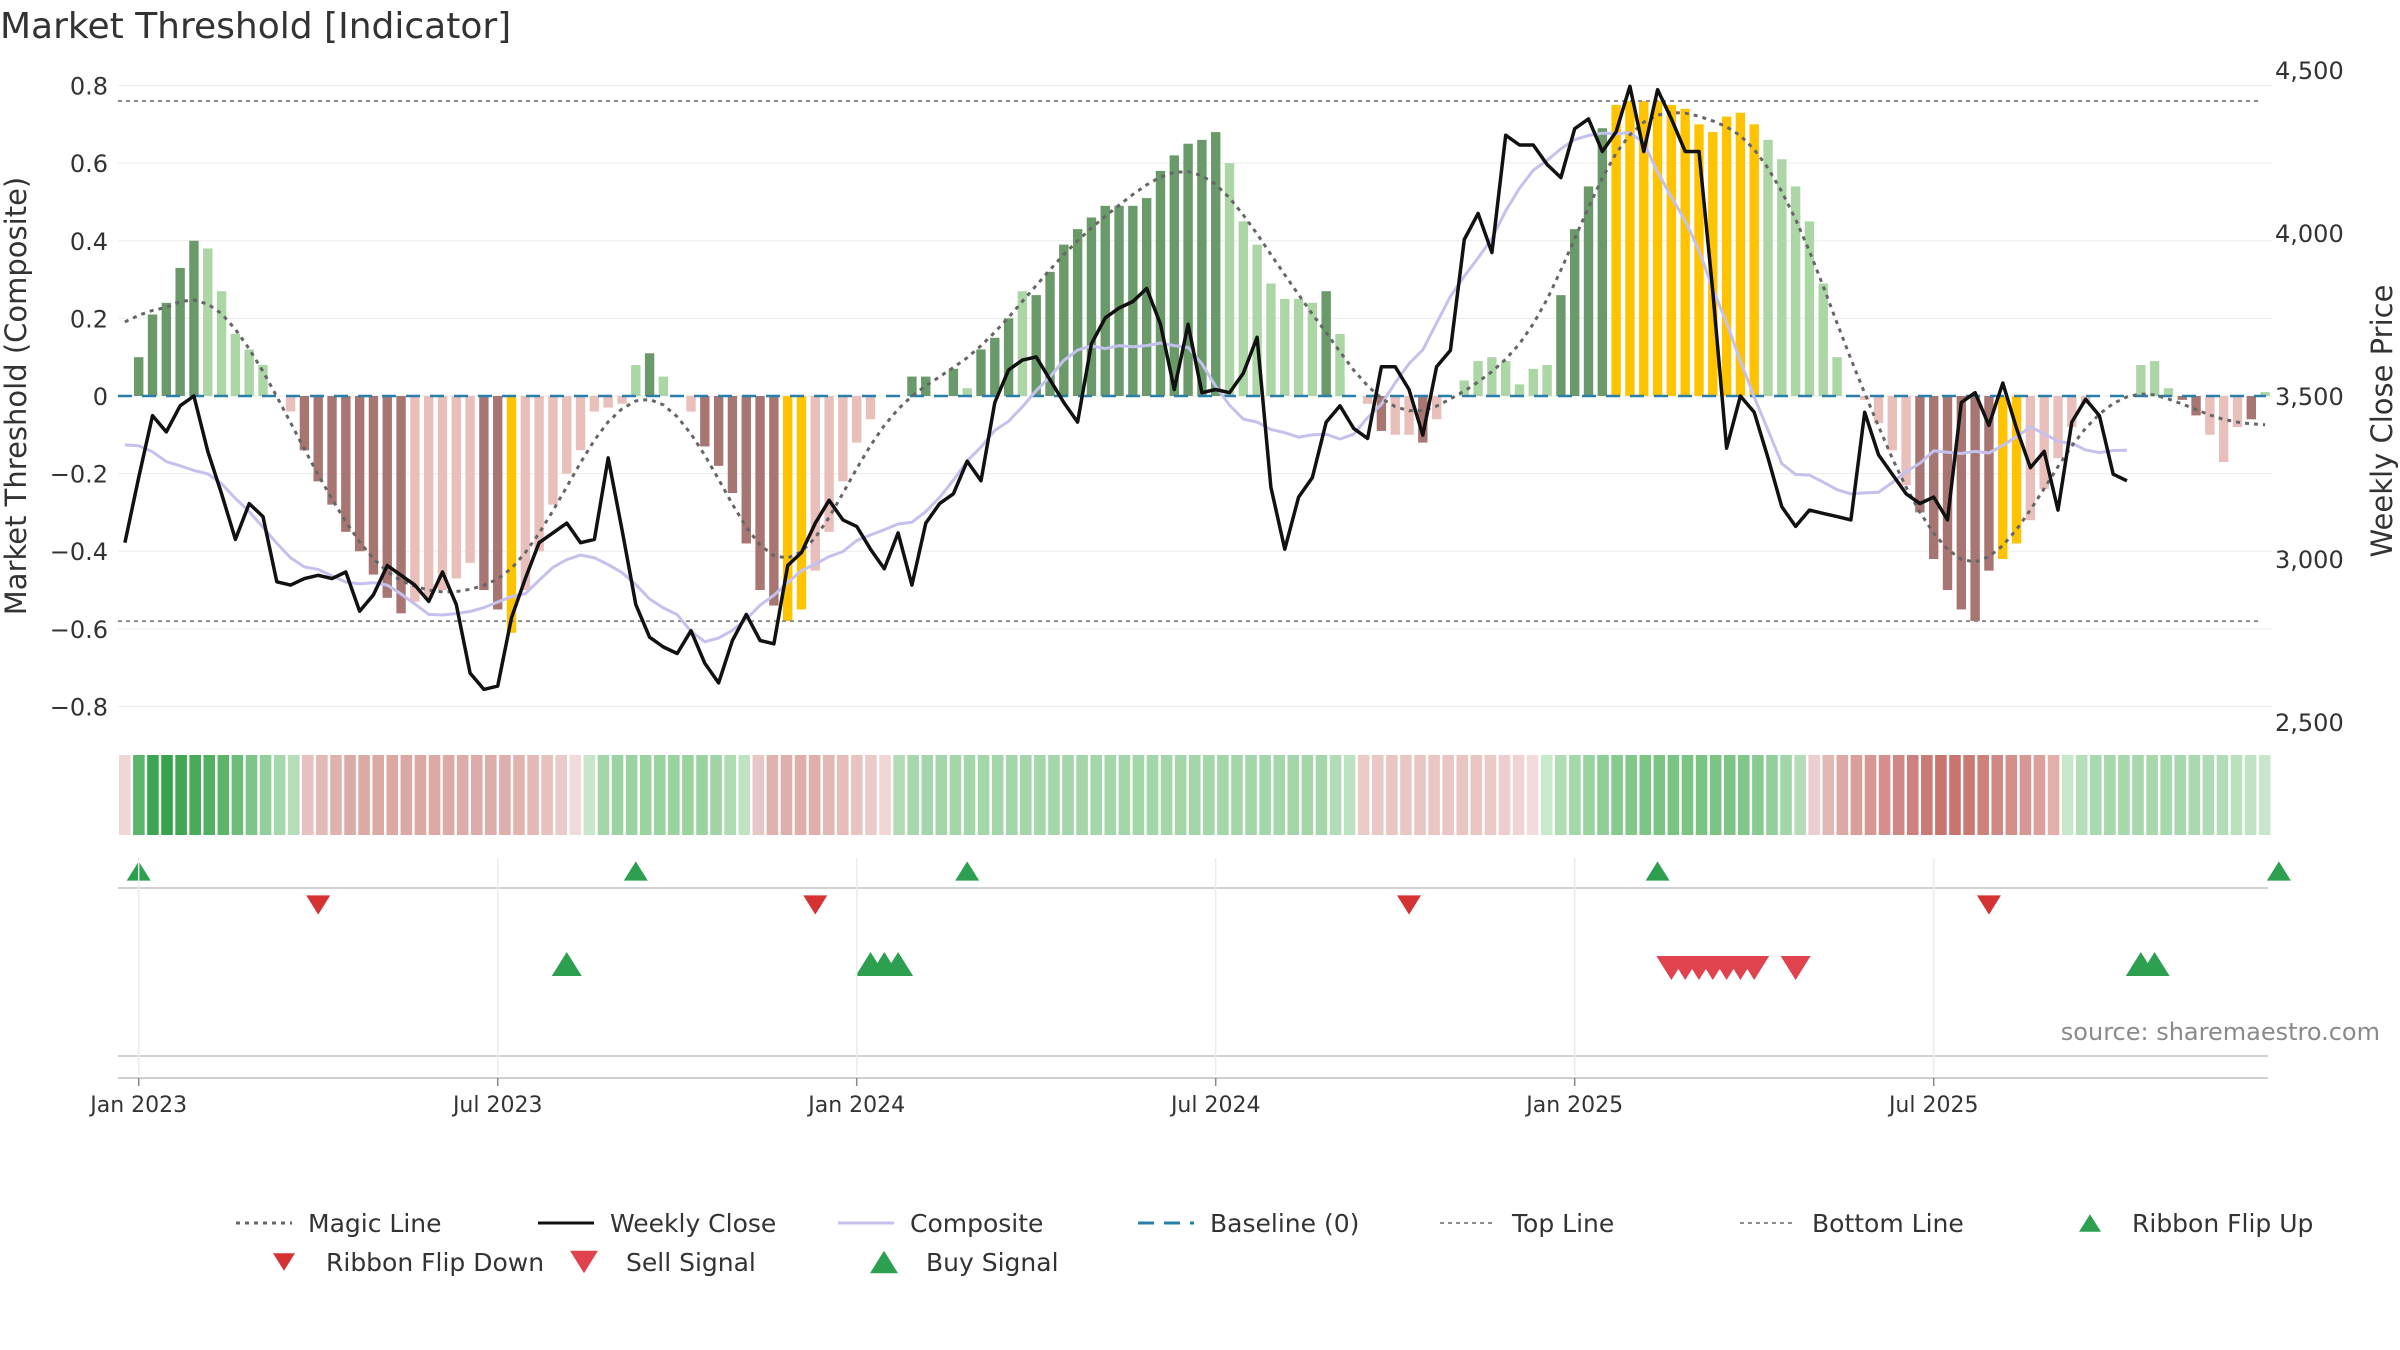  Describe the element at coordinates (79, 707) in the screenshot. I see `y-tick-label: −0.8` at that location.